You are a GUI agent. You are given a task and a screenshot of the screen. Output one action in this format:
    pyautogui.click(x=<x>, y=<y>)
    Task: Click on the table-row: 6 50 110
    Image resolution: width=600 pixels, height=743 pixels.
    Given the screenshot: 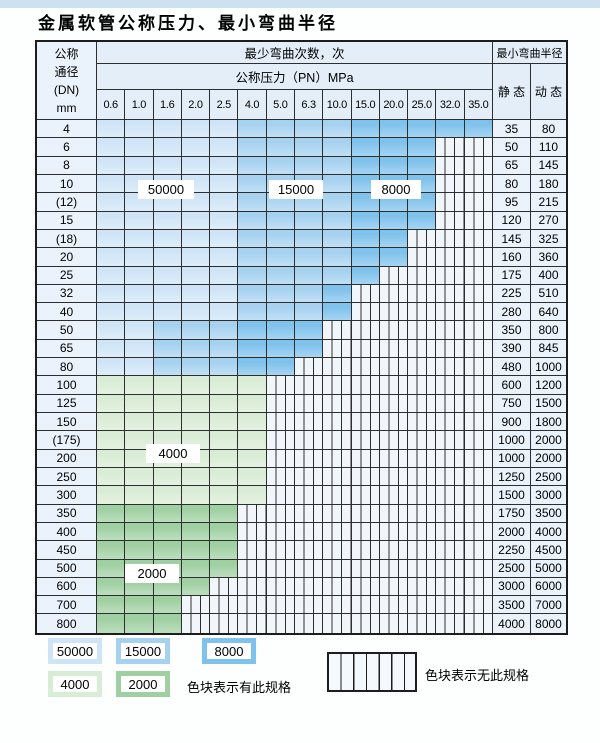 What is the action you would take?
    pyautogui.click(x=301, y=147)
    